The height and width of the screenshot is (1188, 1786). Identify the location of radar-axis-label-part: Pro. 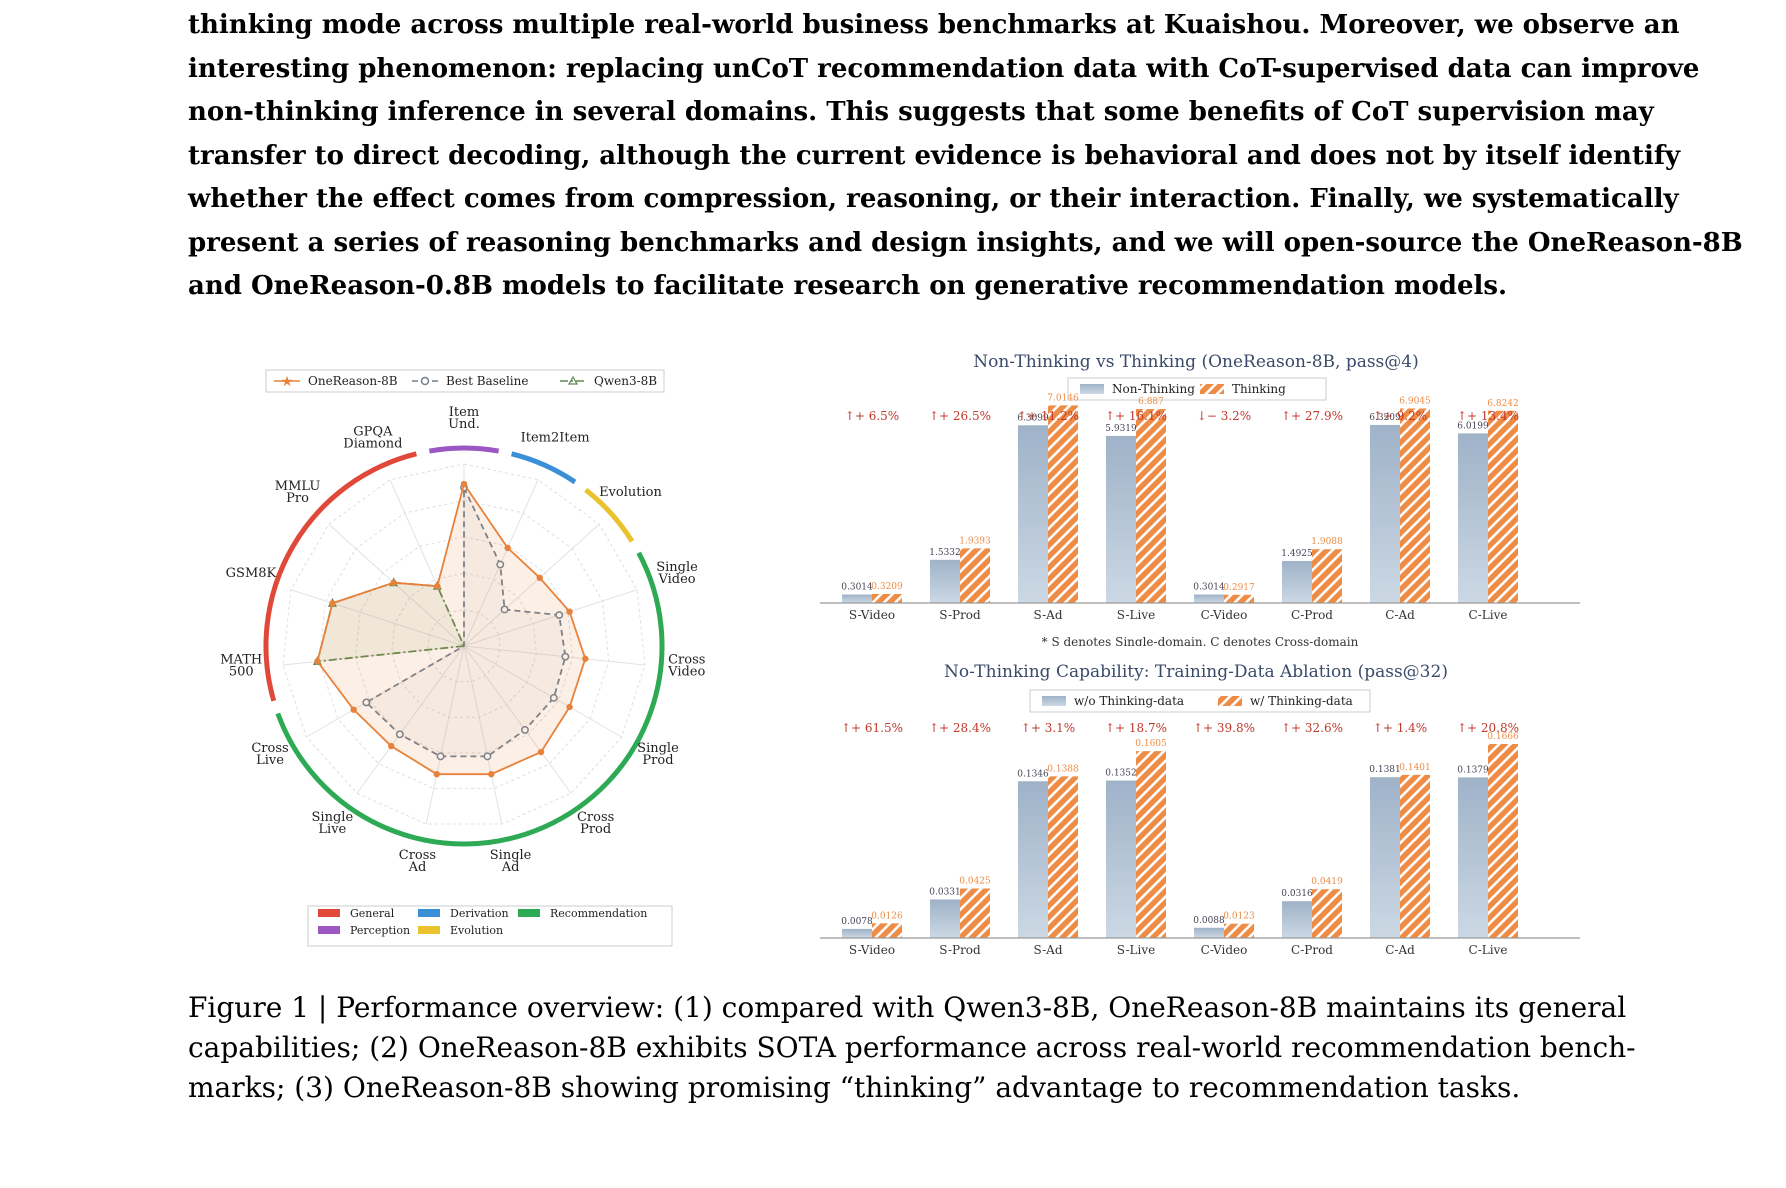
(297, 498).